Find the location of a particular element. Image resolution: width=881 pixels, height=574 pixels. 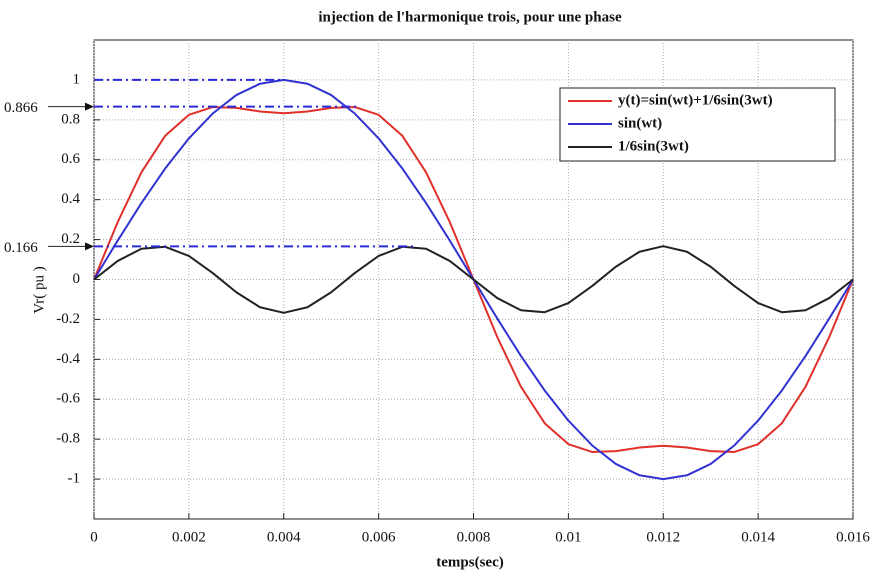

x-tick-label: 0.014 is located at coordinates (758, 537).